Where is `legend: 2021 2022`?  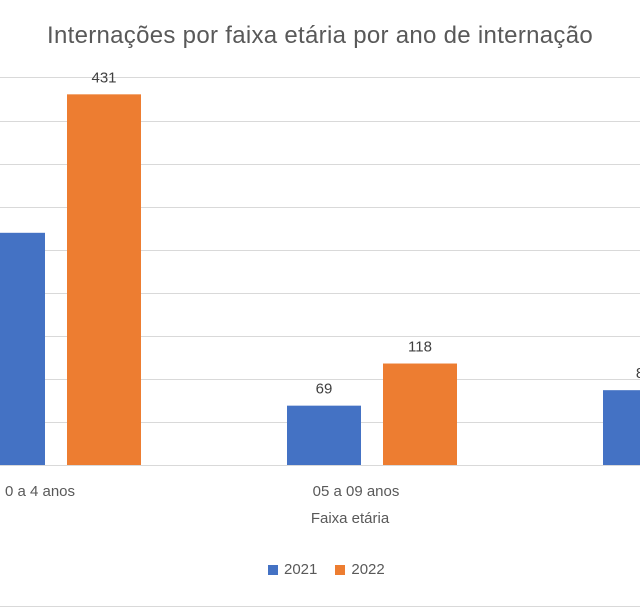 legend: 2021 2022 is located at coordinates (335, 569).